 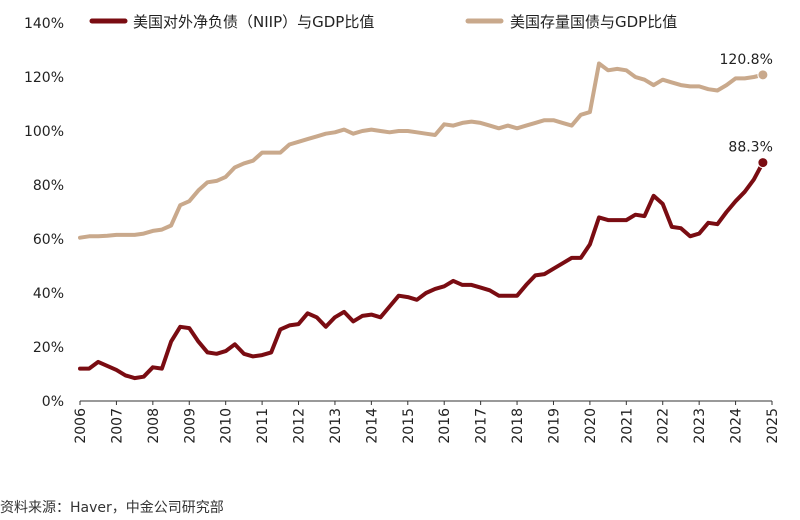 What do you see at coordinates (48, 240) in the screenshot?
I see `y-tick-label: 60%` at bounding box center [48, 240].